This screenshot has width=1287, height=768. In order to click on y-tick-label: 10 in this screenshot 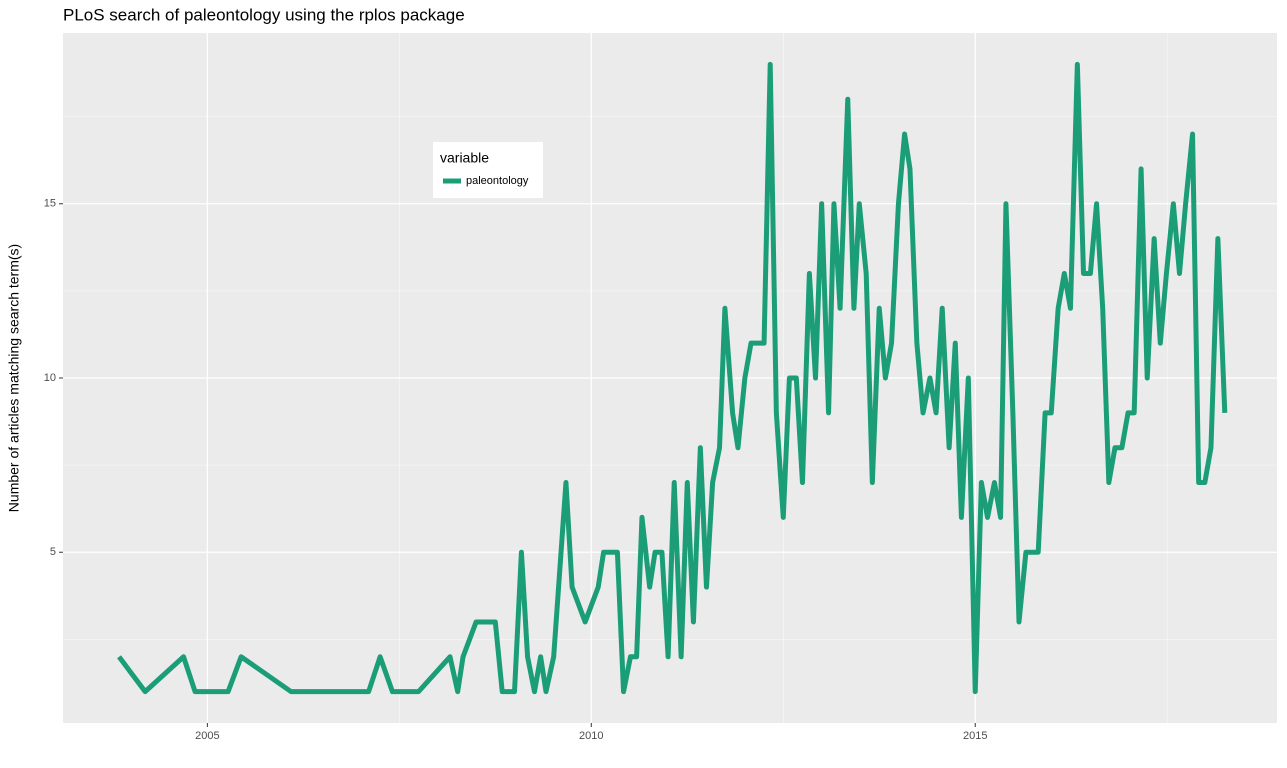, I will do `click(50, 378)`.